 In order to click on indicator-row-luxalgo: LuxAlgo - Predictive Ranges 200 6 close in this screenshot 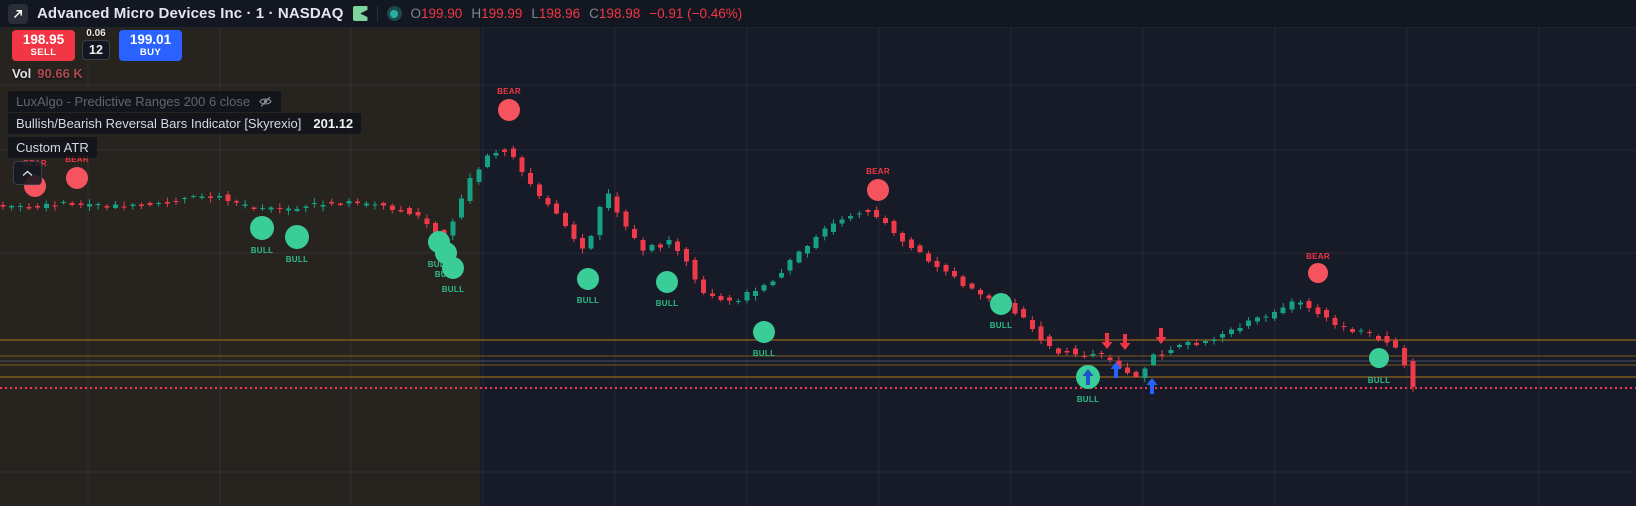, I will do `click(145, 101)`.